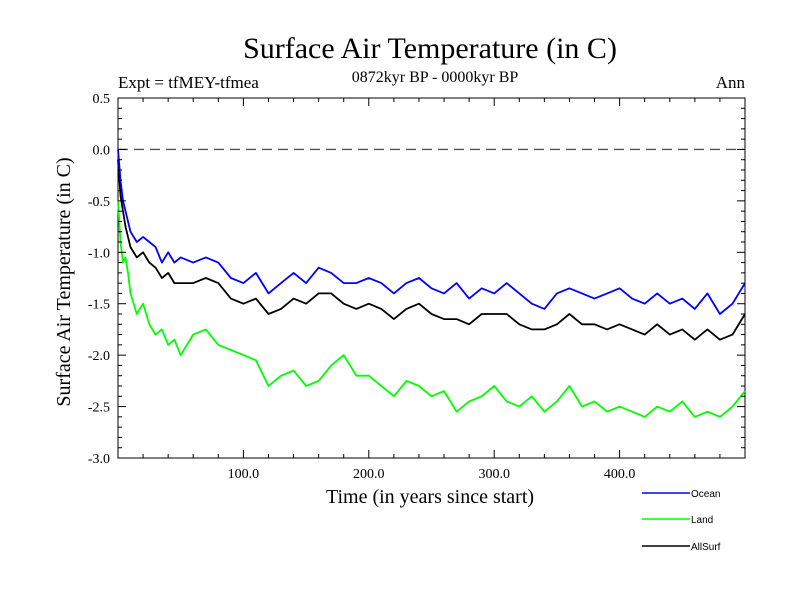 The image size is (800, 600). I want to click on y-tick-label: -3.0, so click(99, 459).